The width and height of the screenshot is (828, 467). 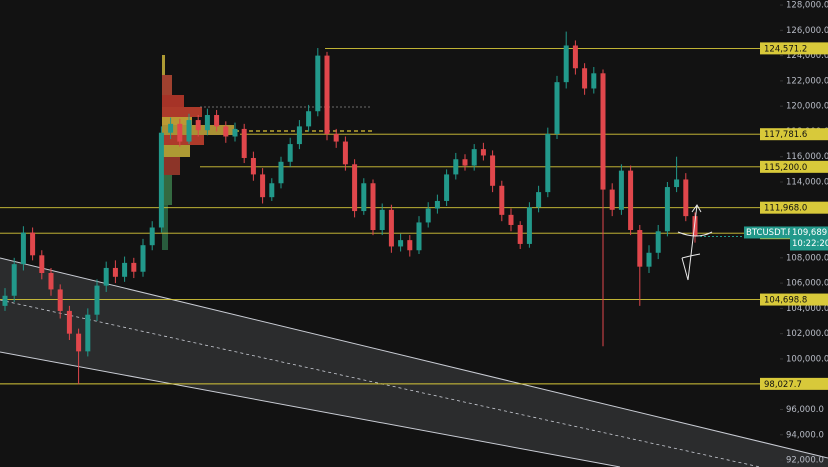 I want to click on last-price-label: 109,689.7, so click(x=810, y=233).